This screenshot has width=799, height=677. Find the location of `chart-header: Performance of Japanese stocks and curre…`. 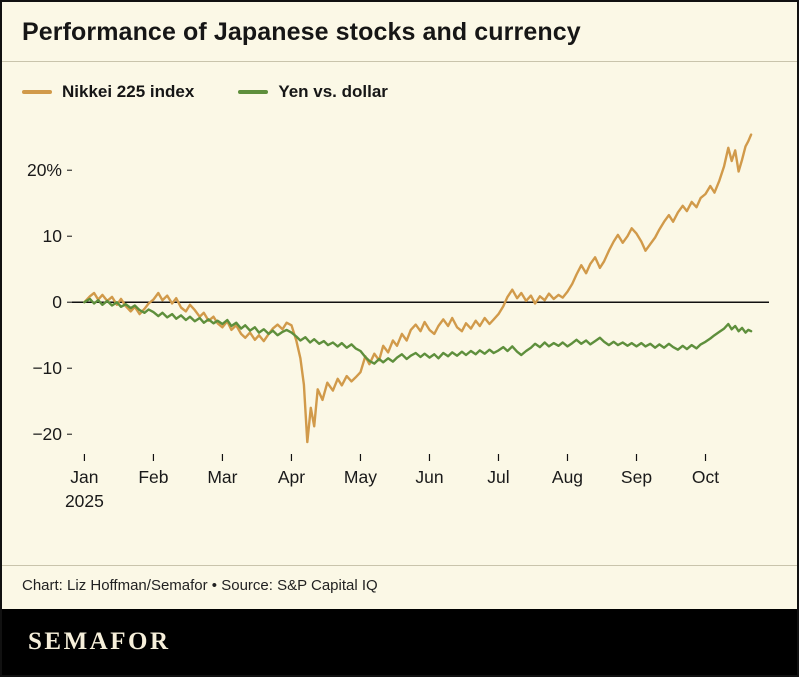

chart-header: Performance of Japanese stocks and curre… is located at coordinates (399, 32).